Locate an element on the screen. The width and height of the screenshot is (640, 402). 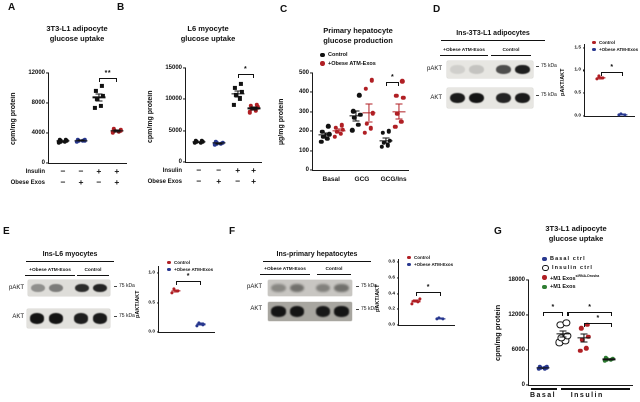
blot-column-label: +Obese ATM-Exos is located at coordinates (285, 271).